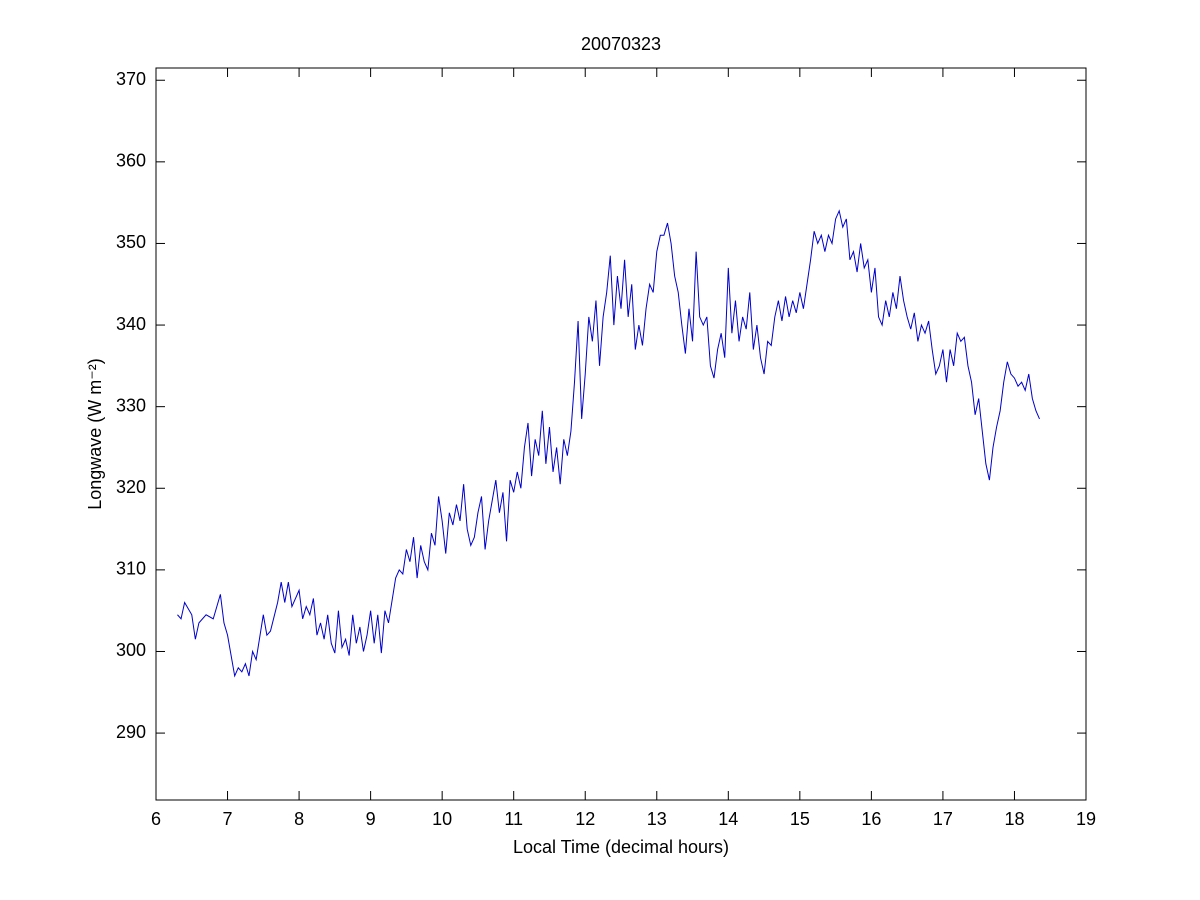 The image size is (1200, 900). What do you see at coordinates (131, 405) in the screenshot?
I see `y-tick-label: 330` at bounding box center [131, 405].